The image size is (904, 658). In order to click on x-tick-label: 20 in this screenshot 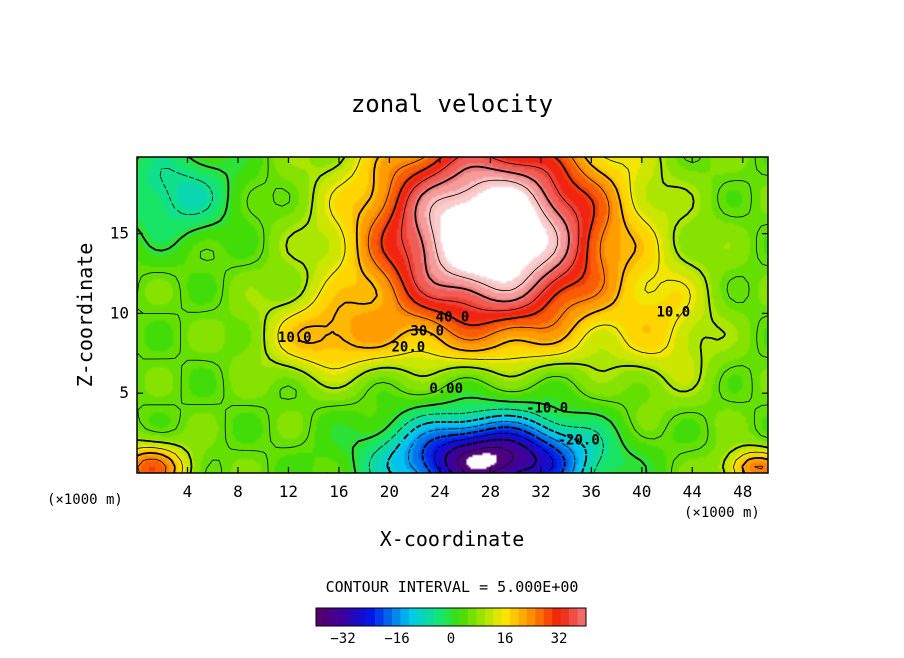, I will do `click(389, 491)`.